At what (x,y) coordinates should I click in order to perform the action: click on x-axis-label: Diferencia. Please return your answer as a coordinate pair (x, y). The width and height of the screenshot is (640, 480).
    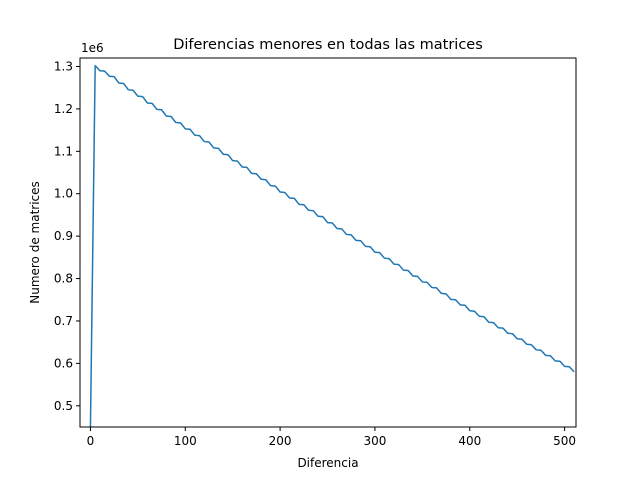
    Looking at the image, I should click on (327, 463).